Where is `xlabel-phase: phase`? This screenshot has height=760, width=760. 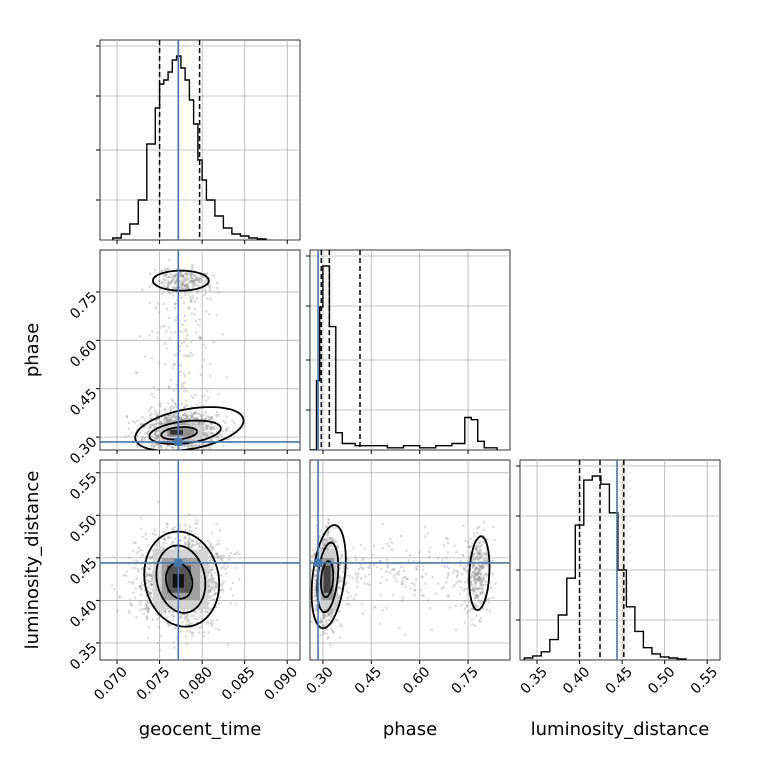 xlabel-phase: phase is located at coordinates (410, 729).